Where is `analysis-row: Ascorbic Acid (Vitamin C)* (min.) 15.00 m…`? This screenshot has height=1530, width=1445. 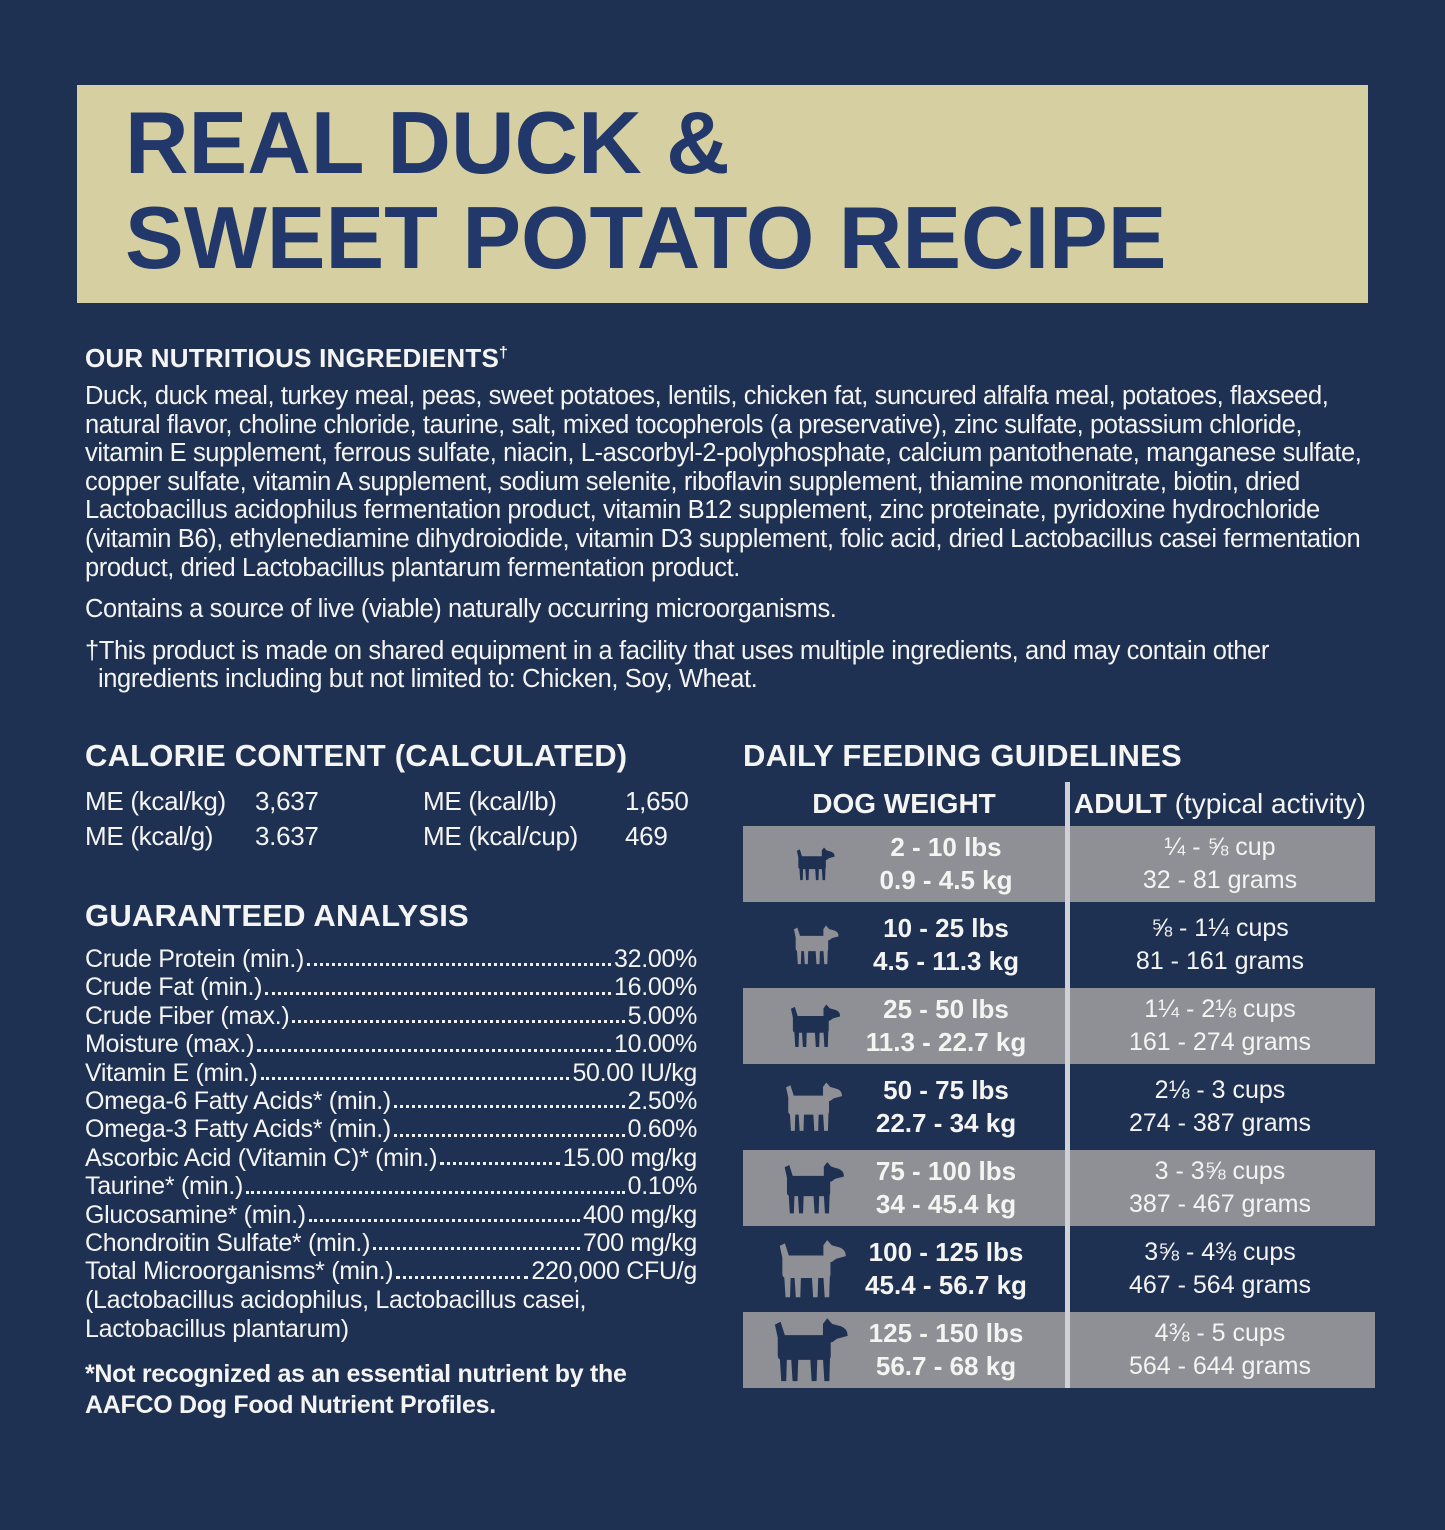 analysis-row: Ascorbic Acid (Vitamin C)* (min.) 15.00 m… is located at coordinates (391, 1158).